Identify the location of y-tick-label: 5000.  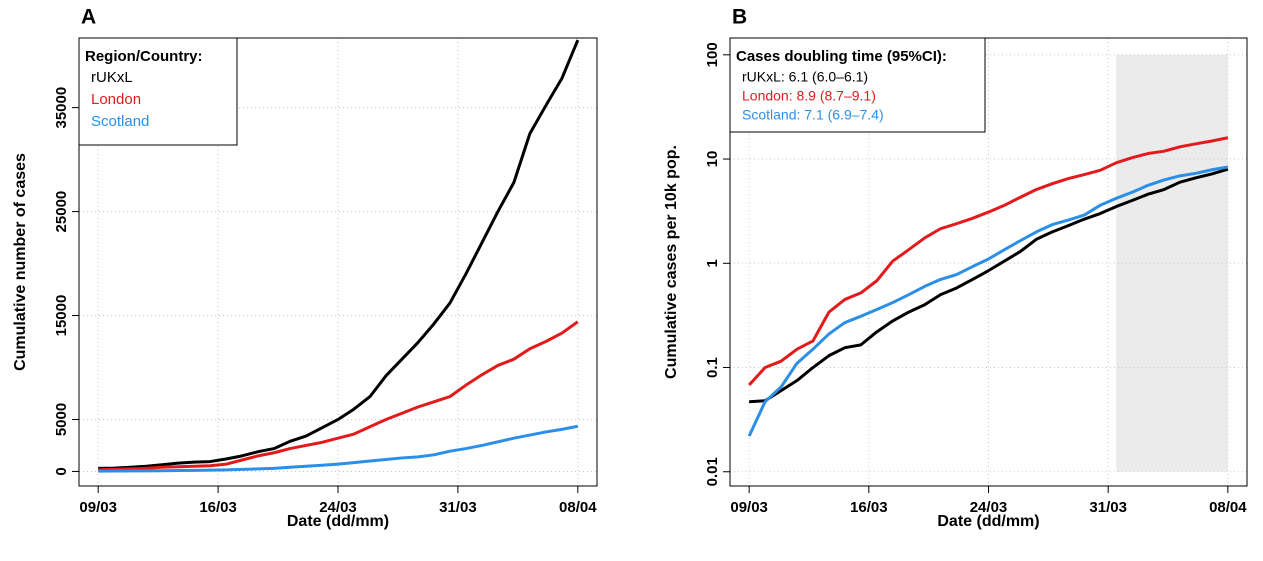
(61, 419).